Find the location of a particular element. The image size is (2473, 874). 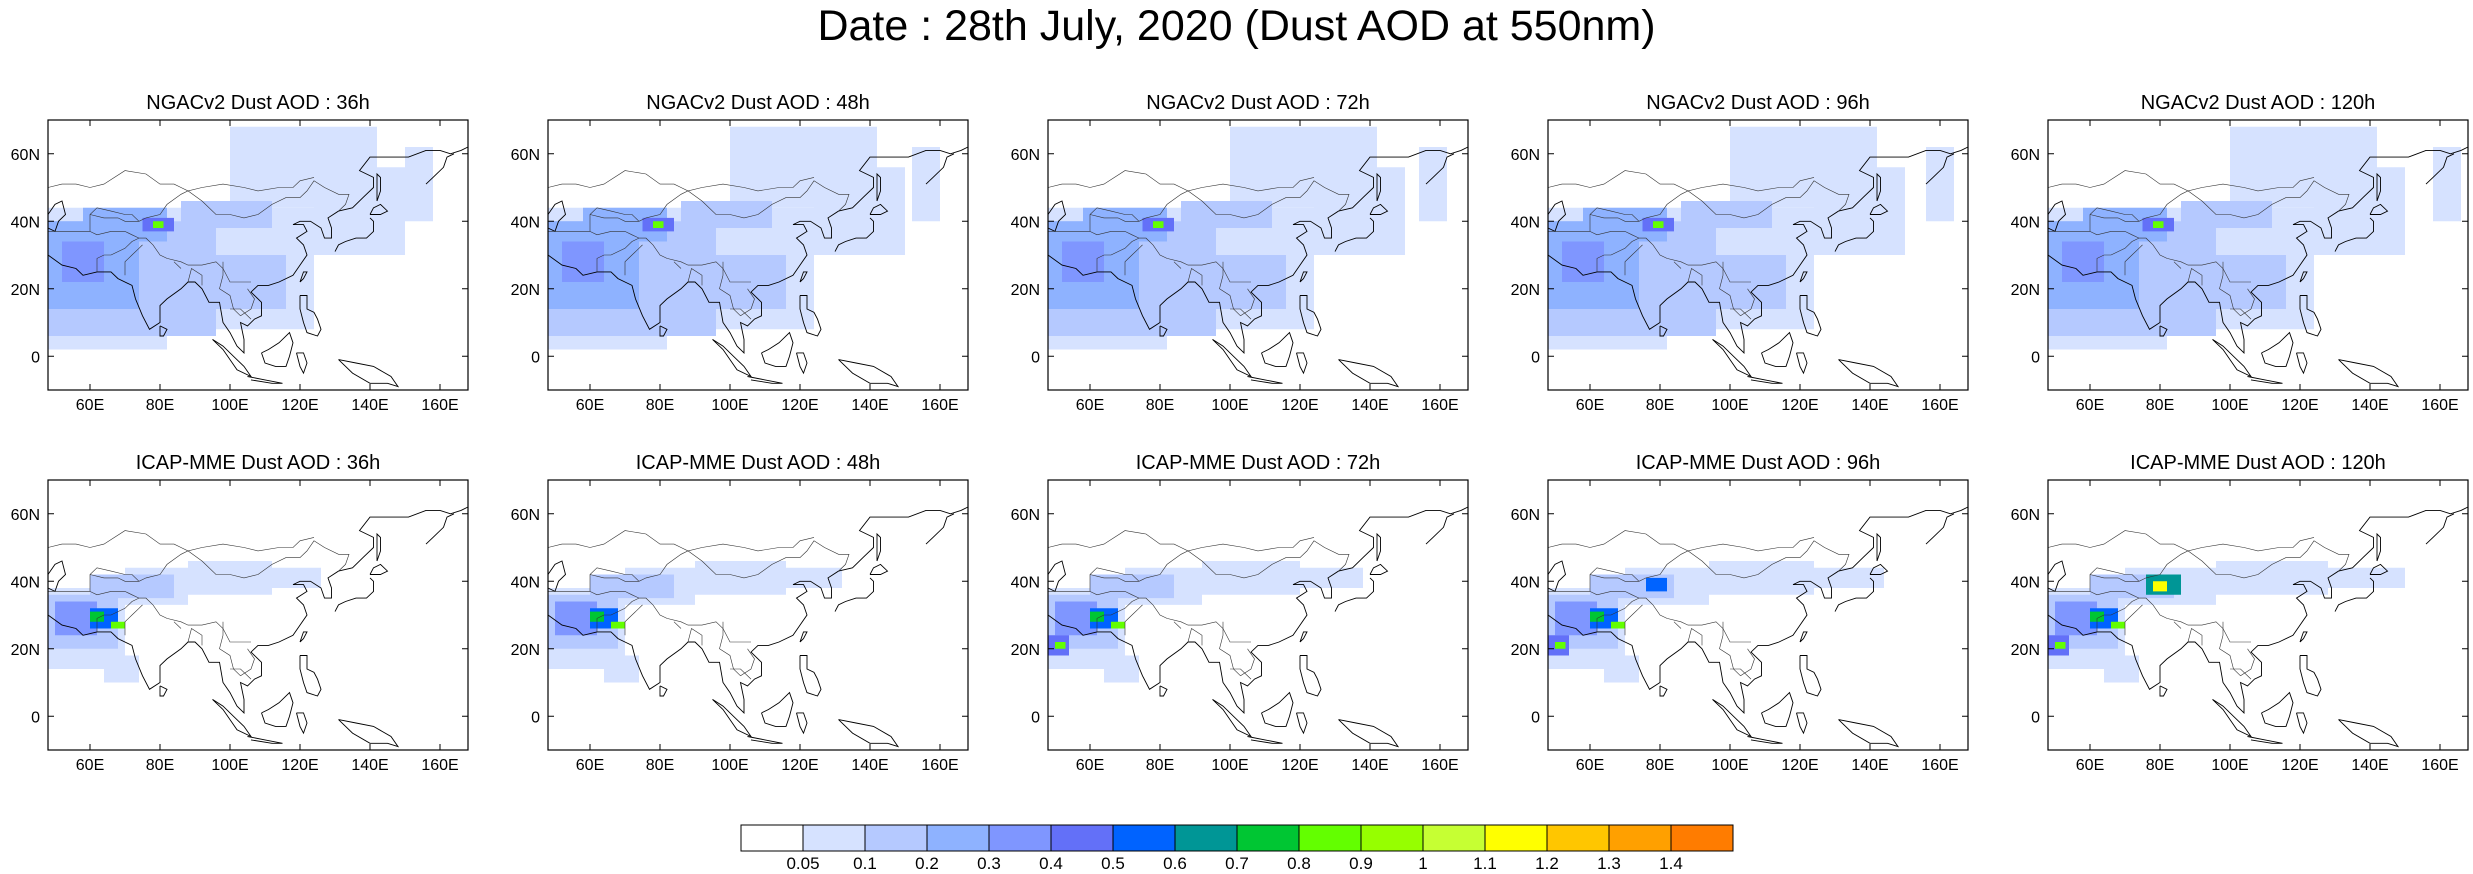

aod-colorbar is located at coordinates (1237, 838).